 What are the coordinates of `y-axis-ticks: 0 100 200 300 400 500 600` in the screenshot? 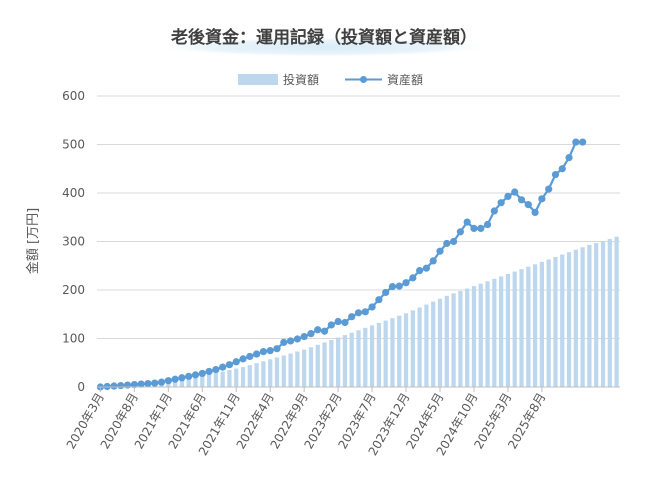 It's located at (73, 241).